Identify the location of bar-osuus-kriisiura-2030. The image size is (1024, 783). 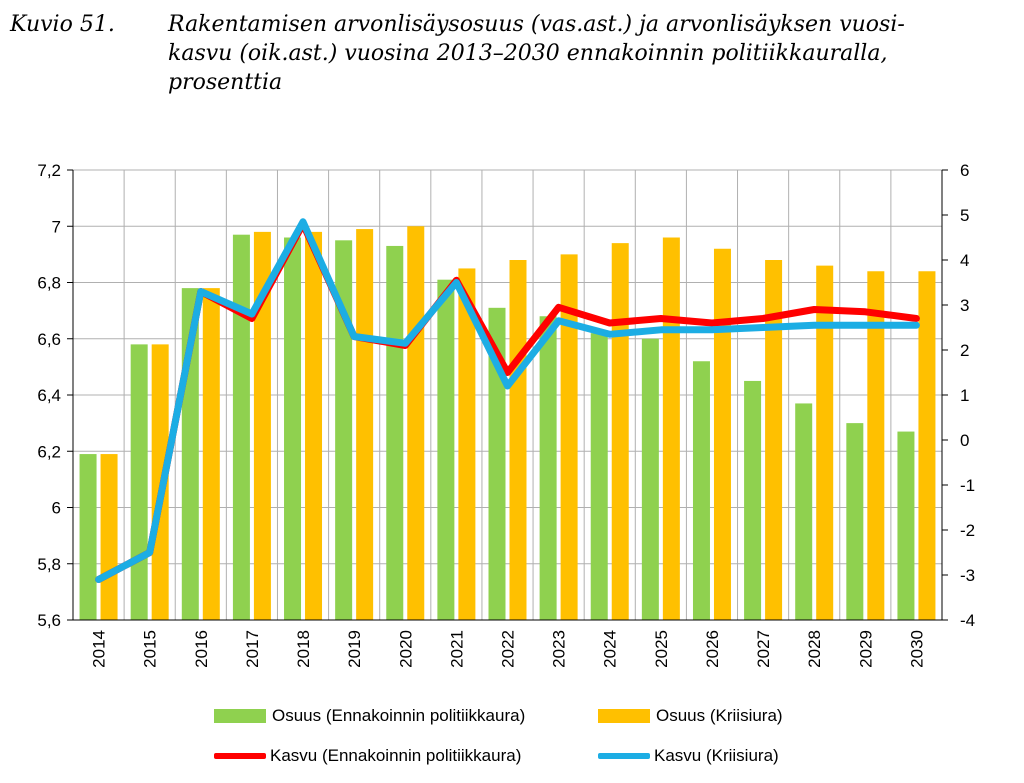
(927, 445).